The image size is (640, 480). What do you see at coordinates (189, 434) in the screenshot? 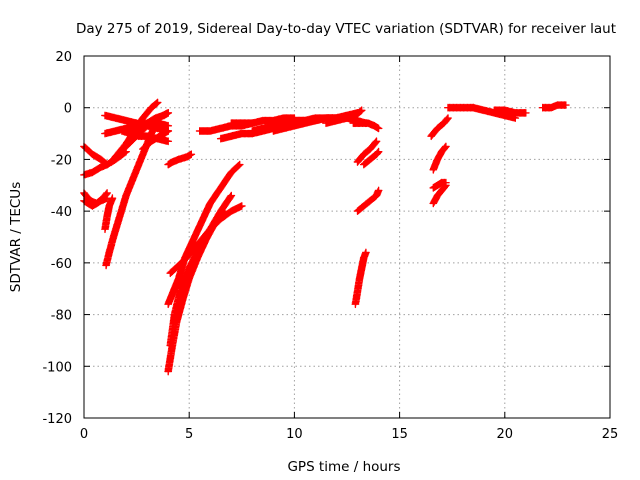
I see `x-tick-label: 5` at bounding box center [189, 434].